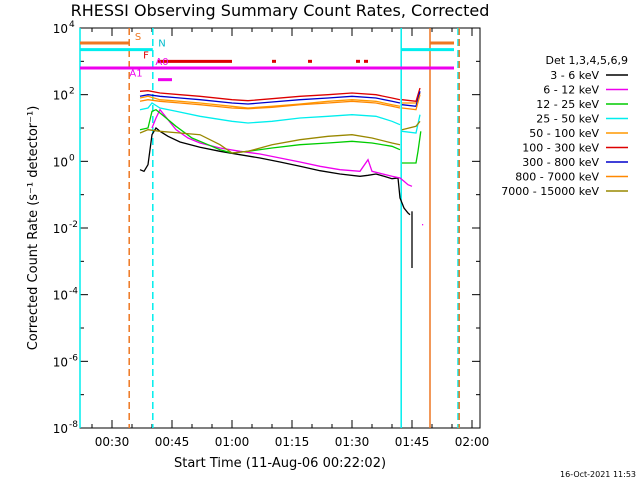 The image size is (640, 480). What do you see at coordinates (72, 25) in the screenshot?
I see `y-tick-exponent: 4` at bounding box center [72, 25].